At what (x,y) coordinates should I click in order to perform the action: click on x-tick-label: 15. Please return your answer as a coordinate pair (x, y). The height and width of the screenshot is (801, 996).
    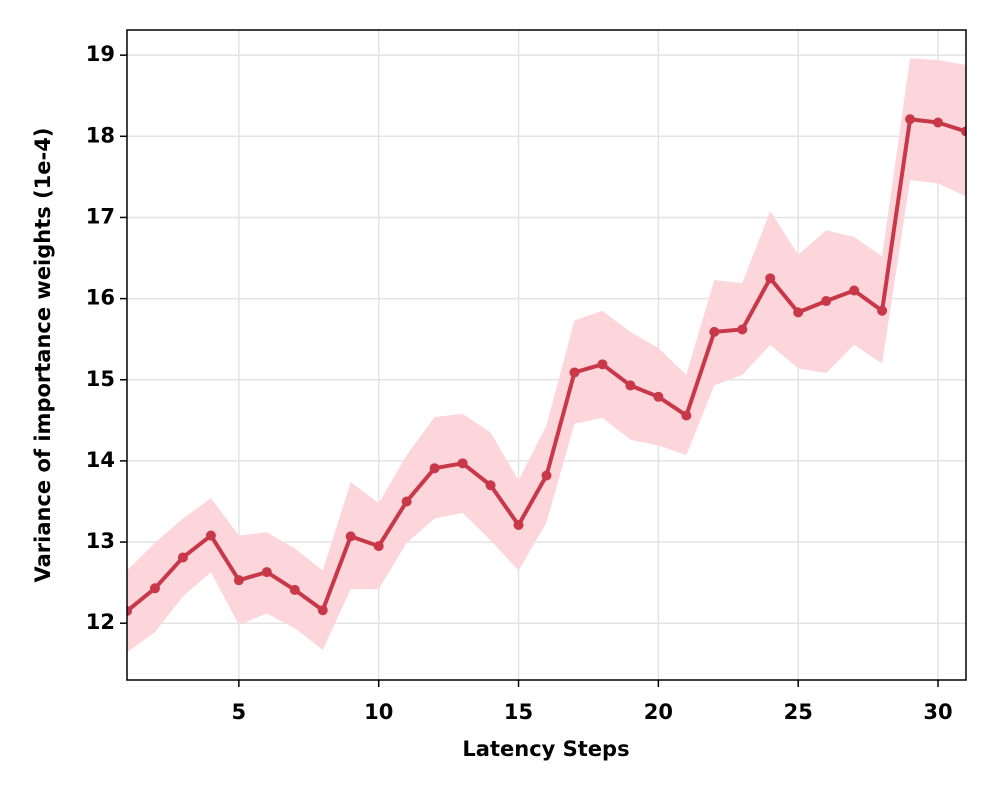
    Looking at the image, I should click on (518, 712).